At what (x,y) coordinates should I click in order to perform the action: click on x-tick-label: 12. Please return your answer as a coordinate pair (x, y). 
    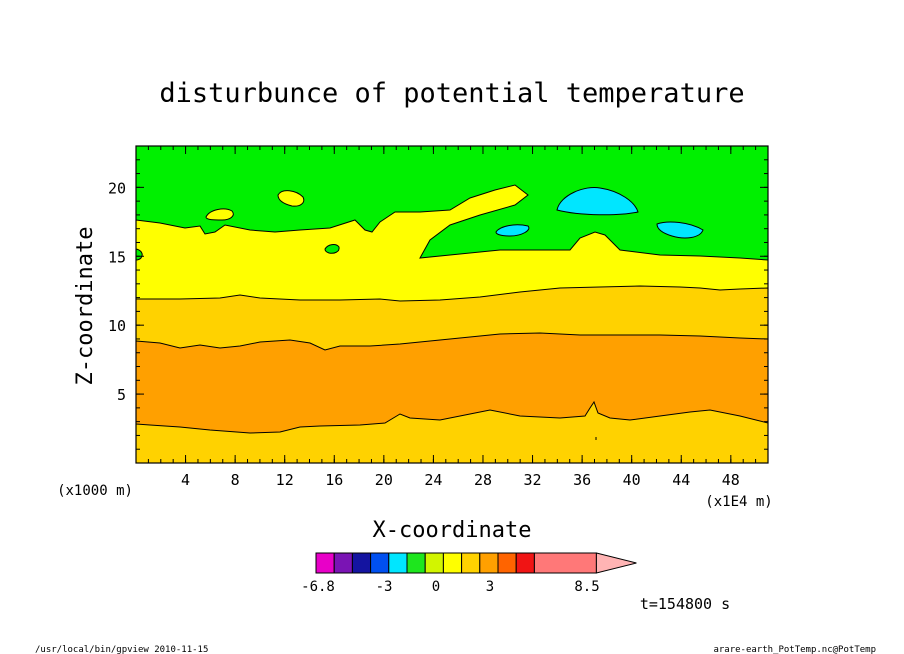
    Looking at the image, I should click on (285, 480).